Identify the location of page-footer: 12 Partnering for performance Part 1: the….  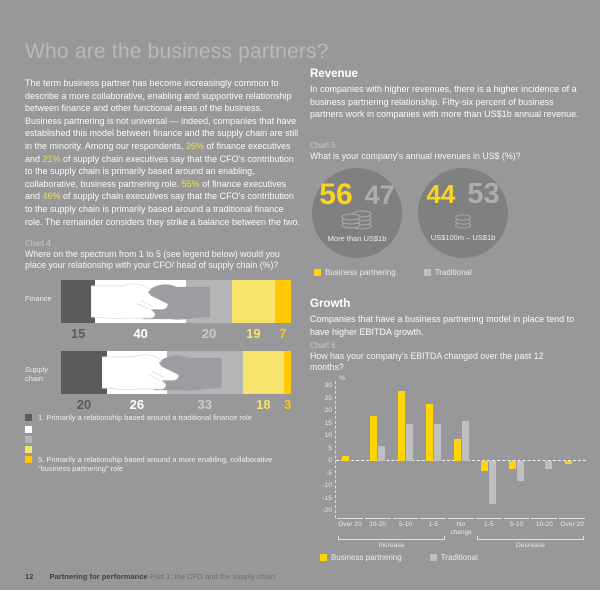
(150, 576).